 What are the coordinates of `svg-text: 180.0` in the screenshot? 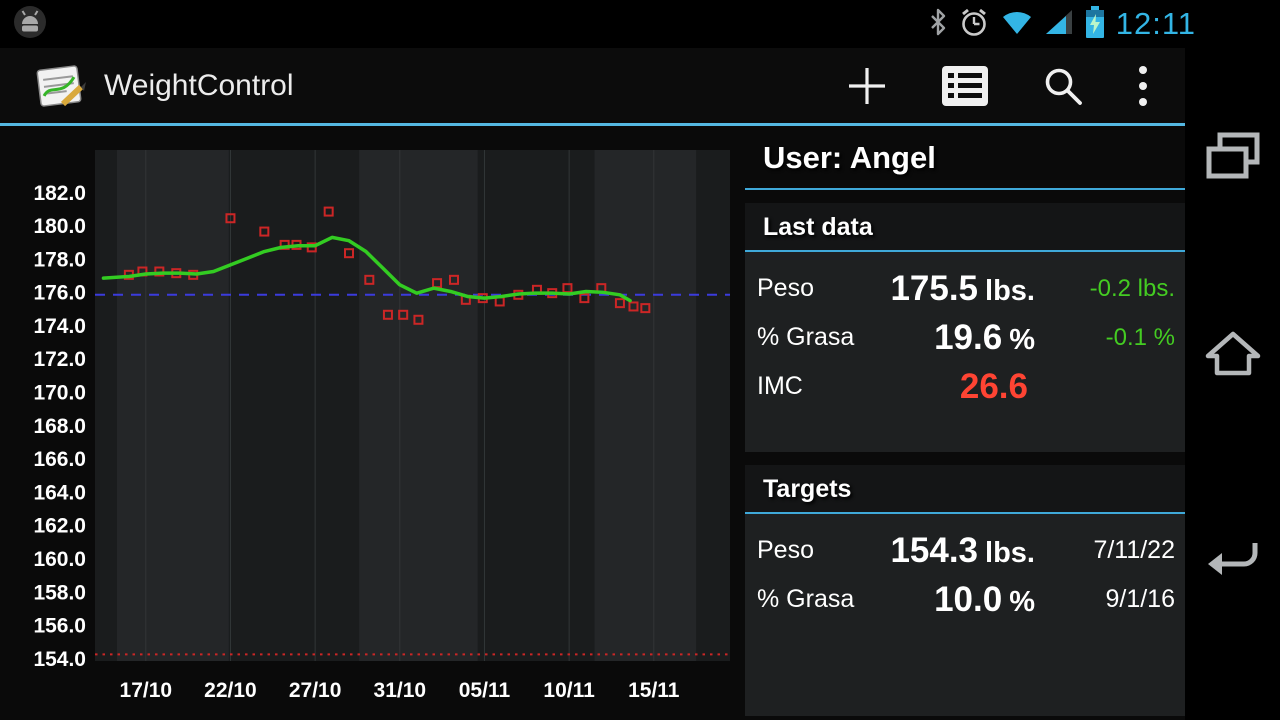 It's located at (59, 226).